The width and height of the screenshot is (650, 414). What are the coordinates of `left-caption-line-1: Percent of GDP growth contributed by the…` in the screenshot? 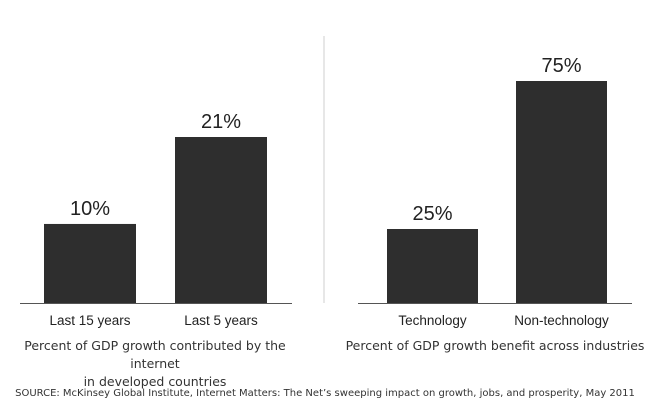 It's located at (155, 354).